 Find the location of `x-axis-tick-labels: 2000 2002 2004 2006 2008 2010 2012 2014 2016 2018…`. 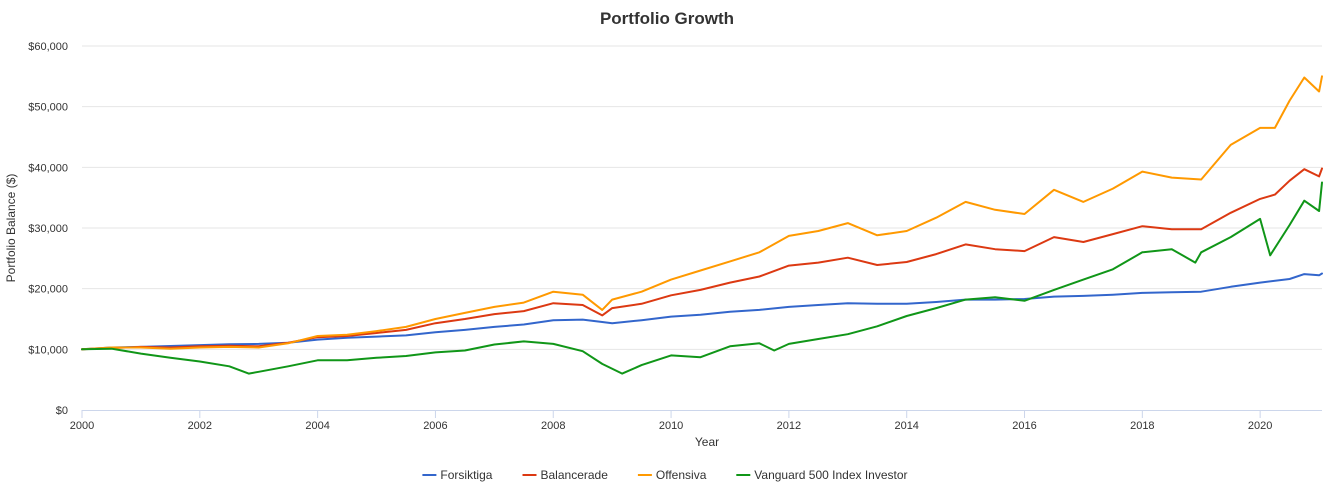

x-axis-tick-labels: 2000 2002 2004 2006 2008 2010 2012 2014 2016 2018… is located at coordinates (671, 421).